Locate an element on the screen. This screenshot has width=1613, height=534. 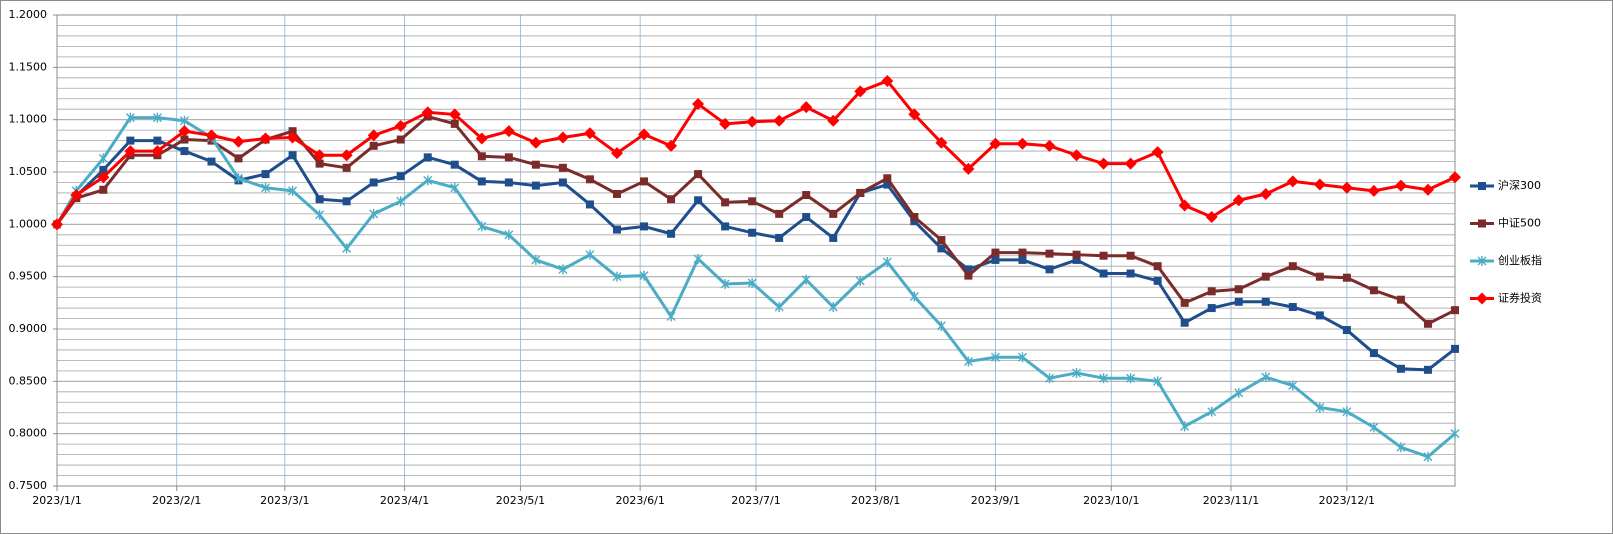
y-tick-label: 1.0500 is located at coordinates (28, 171).